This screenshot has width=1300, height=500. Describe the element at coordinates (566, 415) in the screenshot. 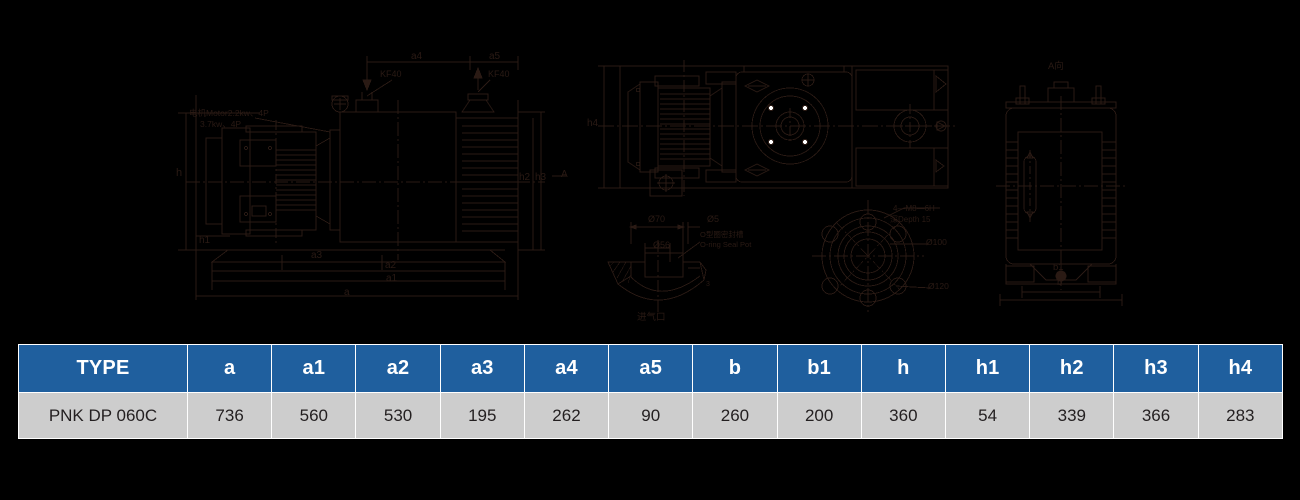

I see `cell-a4: 262` at that location.